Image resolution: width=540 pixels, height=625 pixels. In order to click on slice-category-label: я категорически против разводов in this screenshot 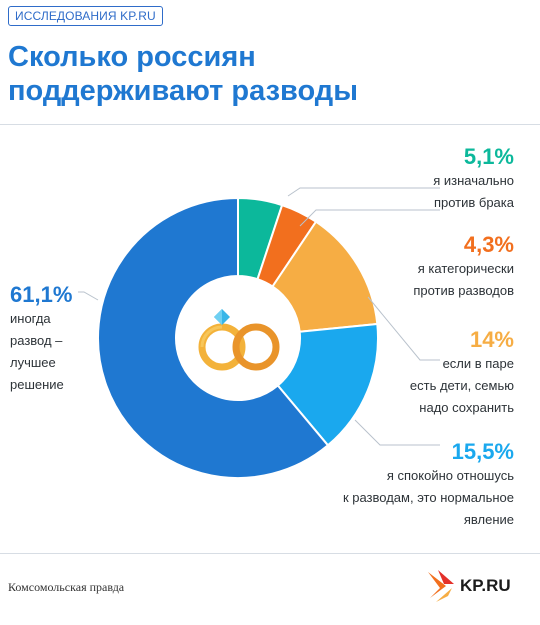, I will do `click(463, 279)`.